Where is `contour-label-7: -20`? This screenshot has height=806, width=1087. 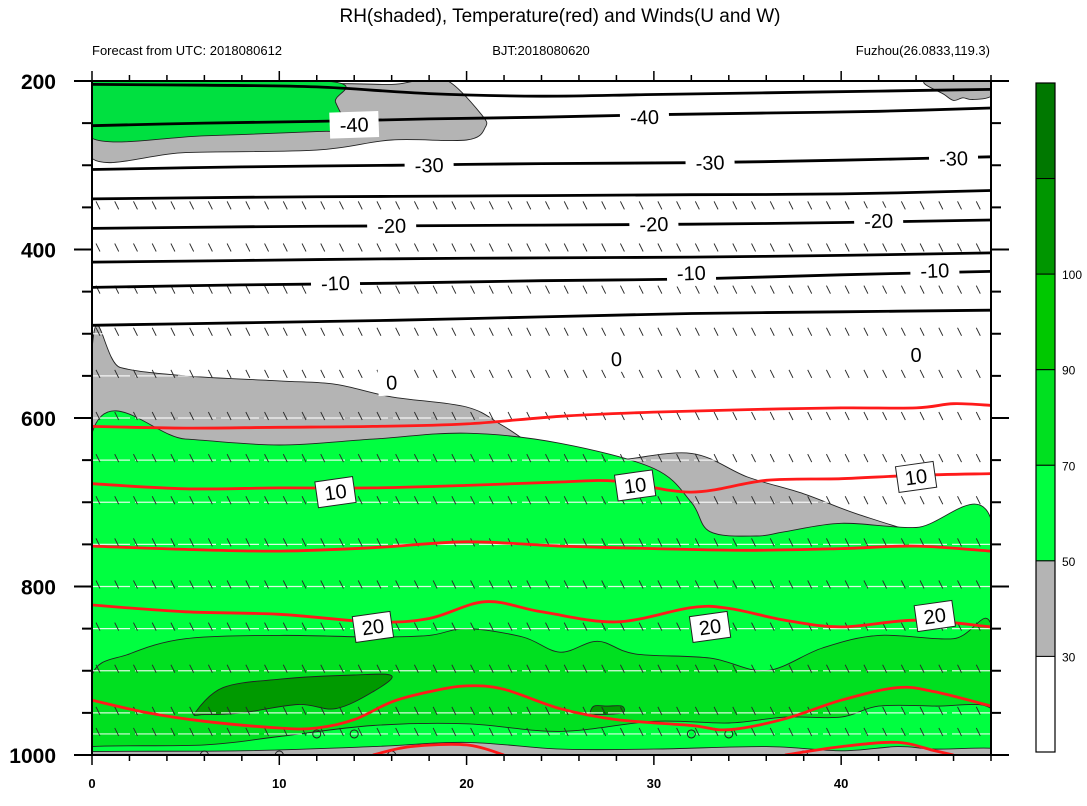 contour-label-7: -20 is located at coordinates (879, 221).